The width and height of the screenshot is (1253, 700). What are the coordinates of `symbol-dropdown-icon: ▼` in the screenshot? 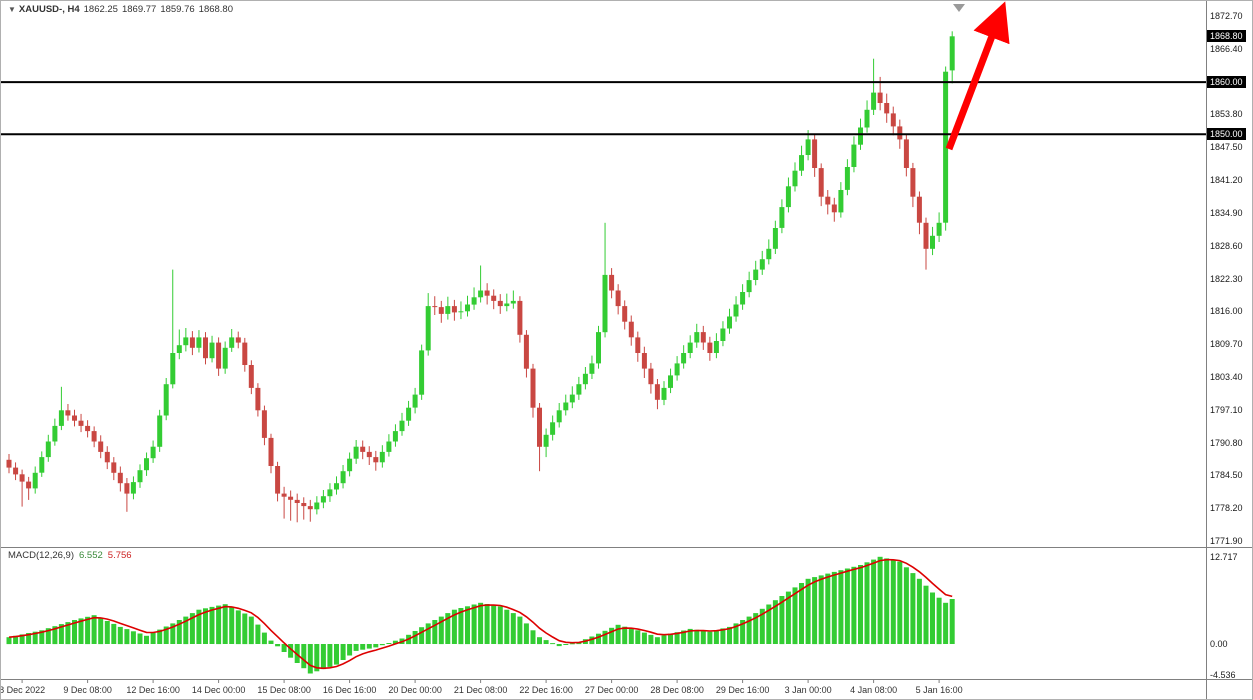 It's located at (12, 9).